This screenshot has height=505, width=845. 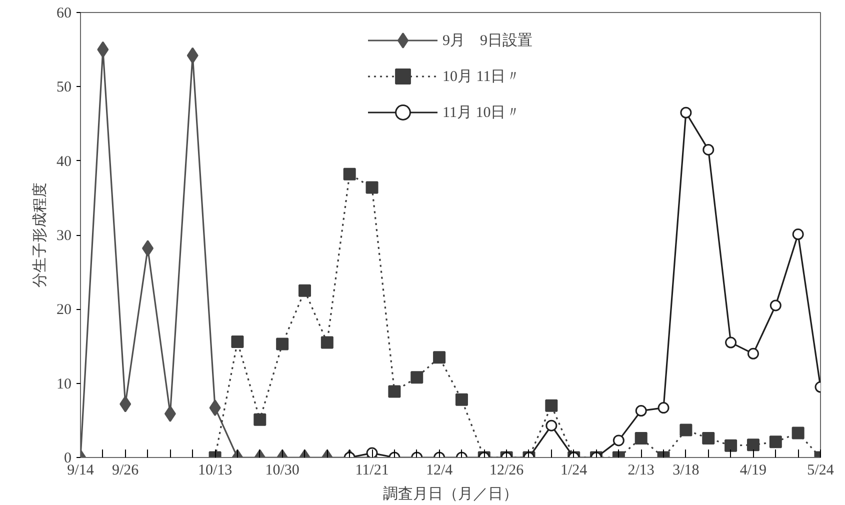 What do you see at coordinates (481, 77) in the screenshot?
I see `legend-label: 10月 11日〃` at bounding box center [481, 77].